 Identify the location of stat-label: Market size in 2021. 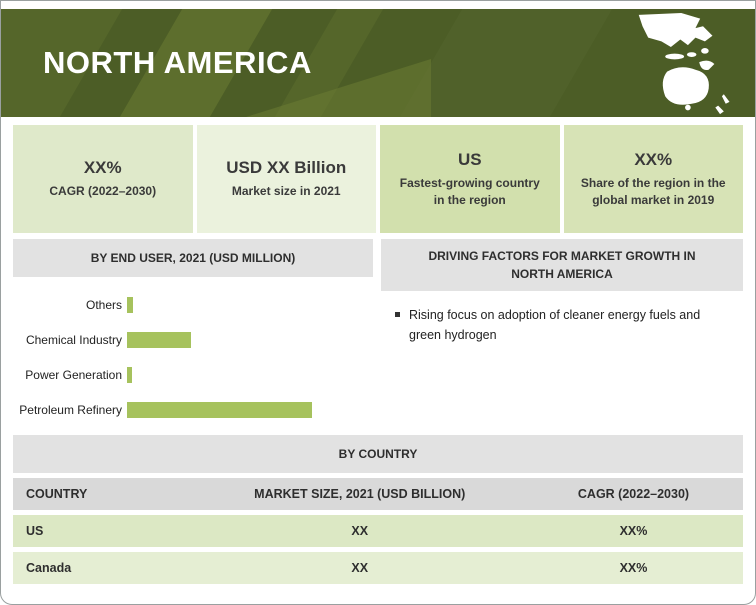
(286, 191).